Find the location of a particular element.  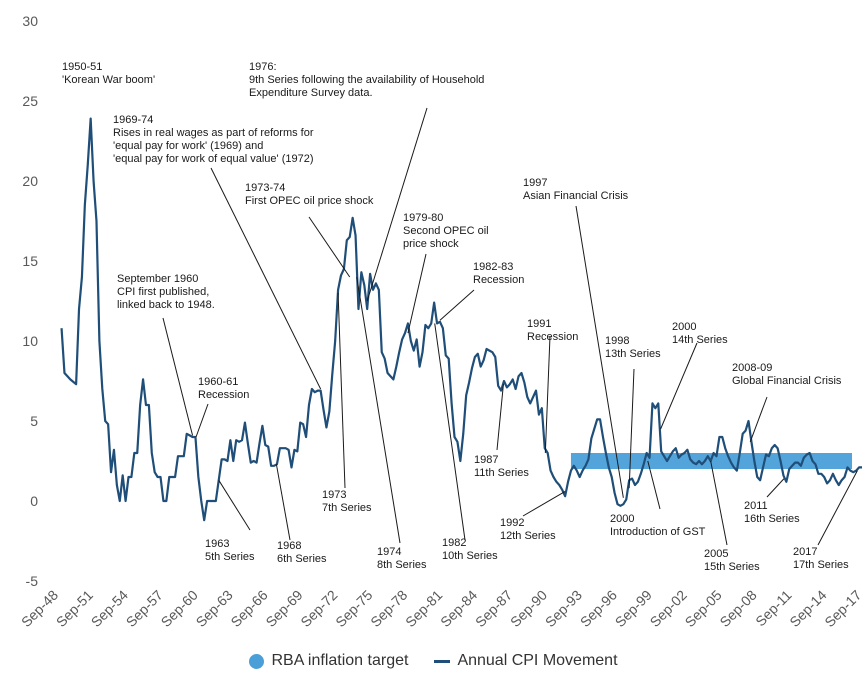

annotation: 2008-09 Global Financial Crisis is located at coordinates (787, 374).